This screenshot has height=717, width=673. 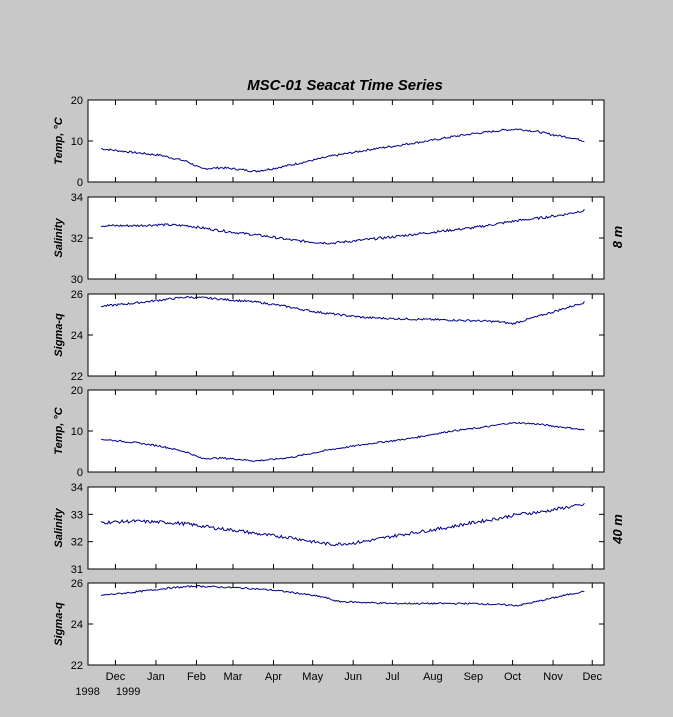 I want to click on chart-title: MSC-01 Seacat Time Series, so click(x=345, y=85).